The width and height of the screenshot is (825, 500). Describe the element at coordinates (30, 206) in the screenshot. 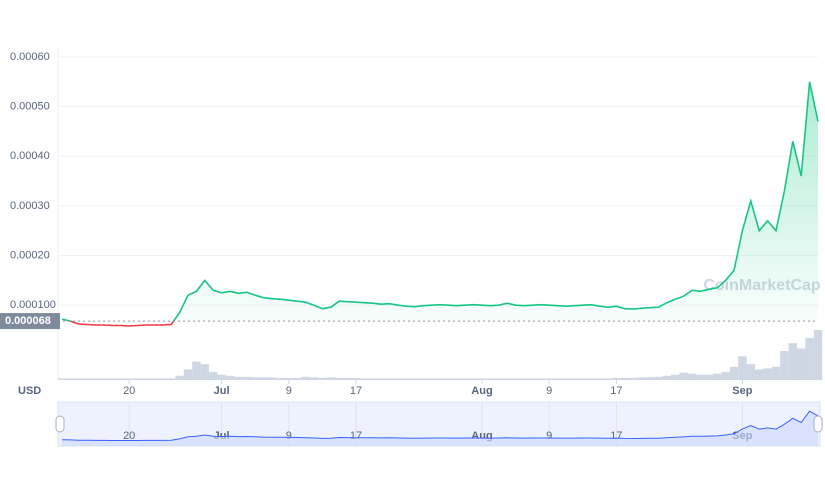

I see `y-tick-label: 0.00030` at that location.